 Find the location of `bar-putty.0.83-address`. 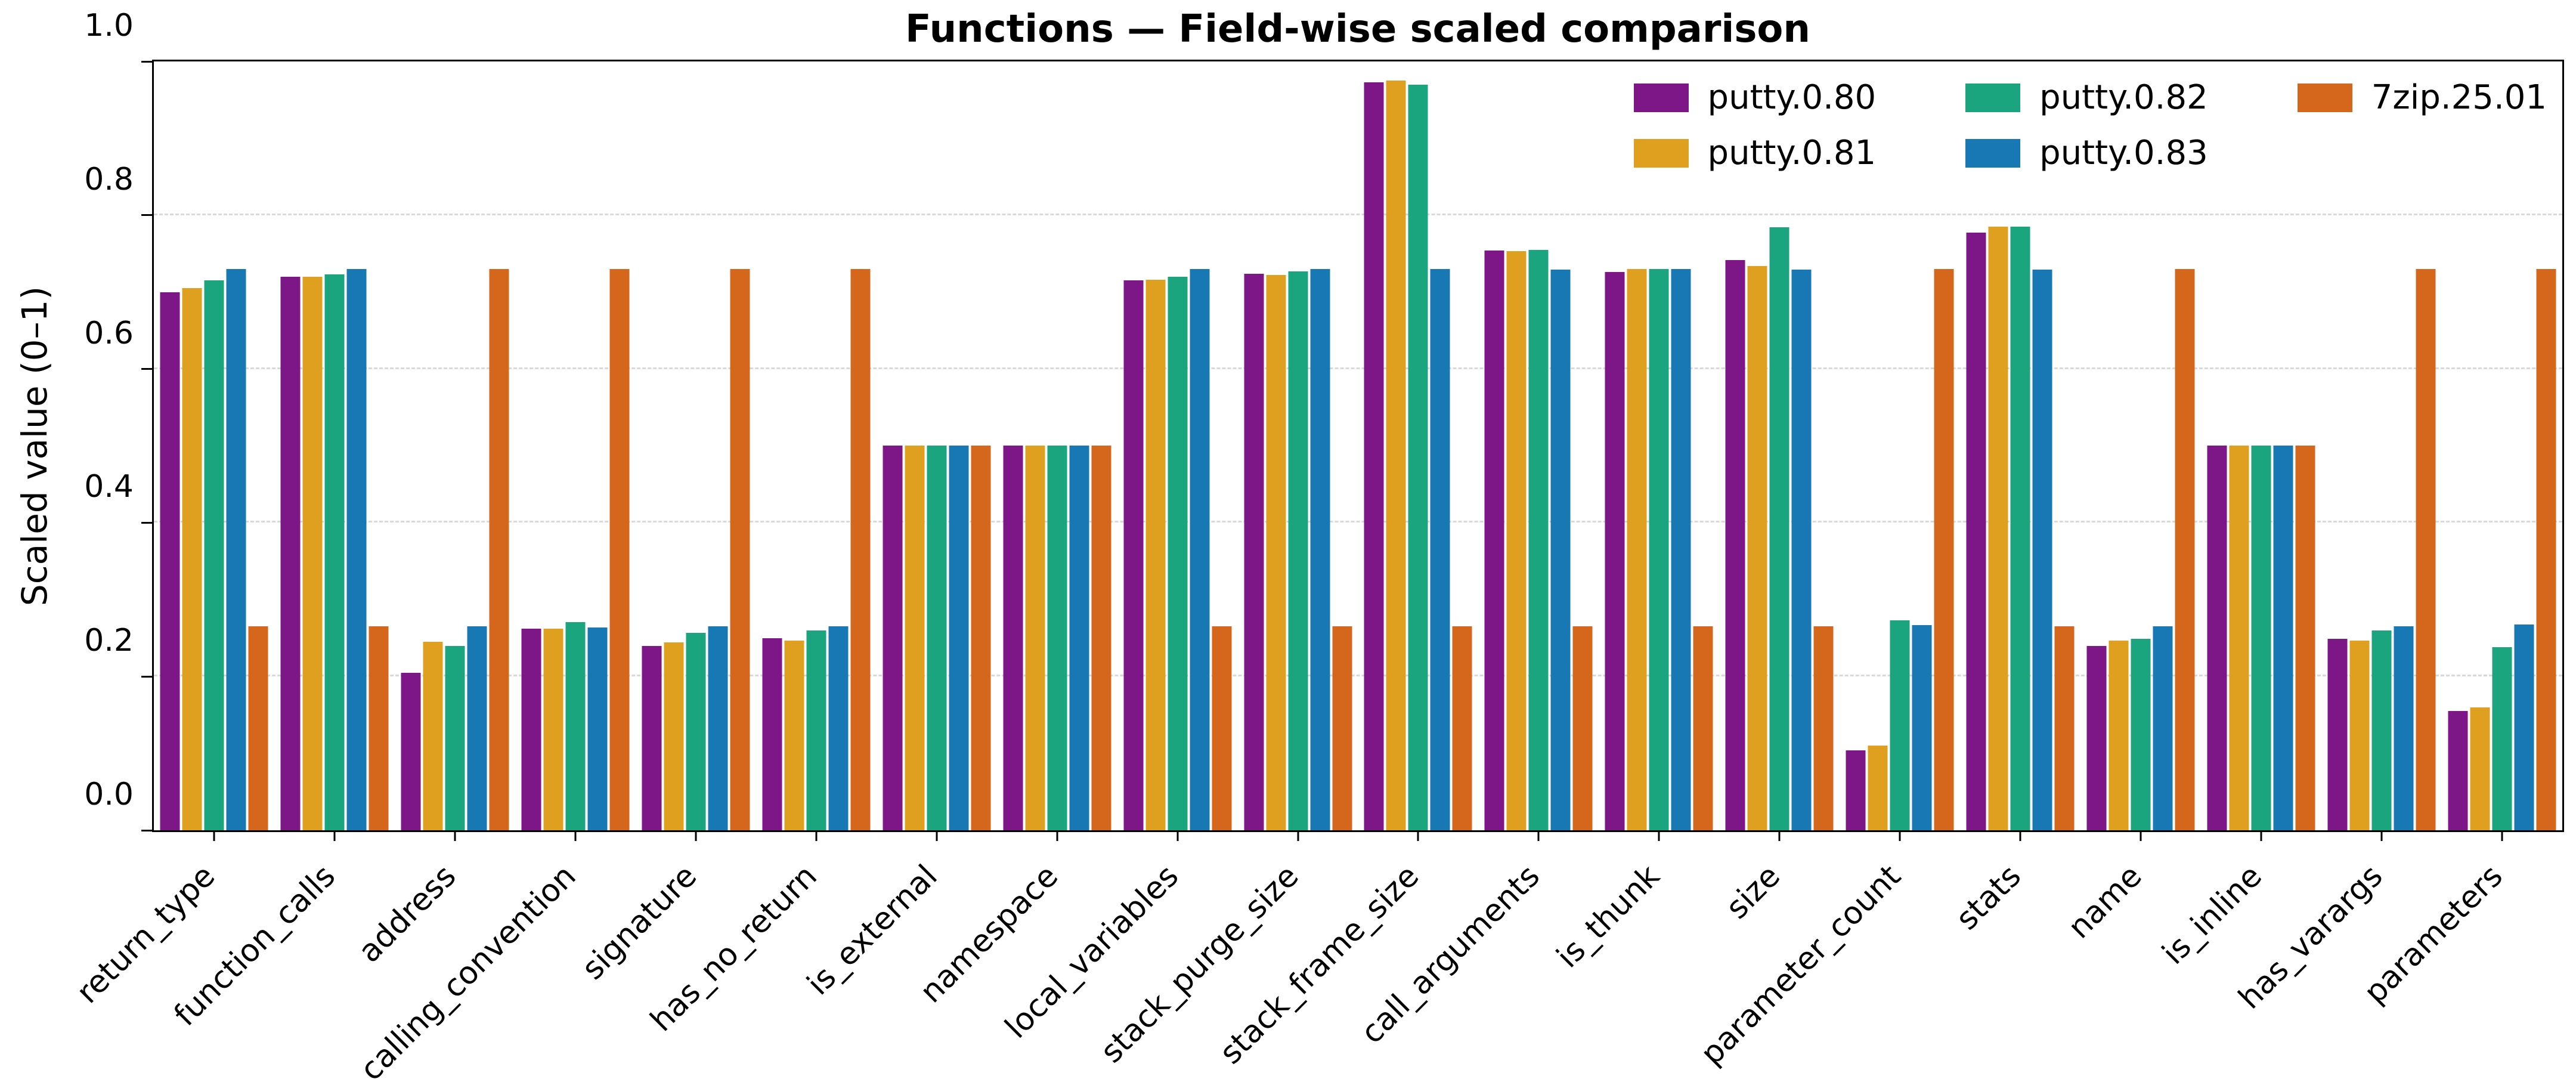

bar-putty.0.83-address is located at coordinates (477, 728).